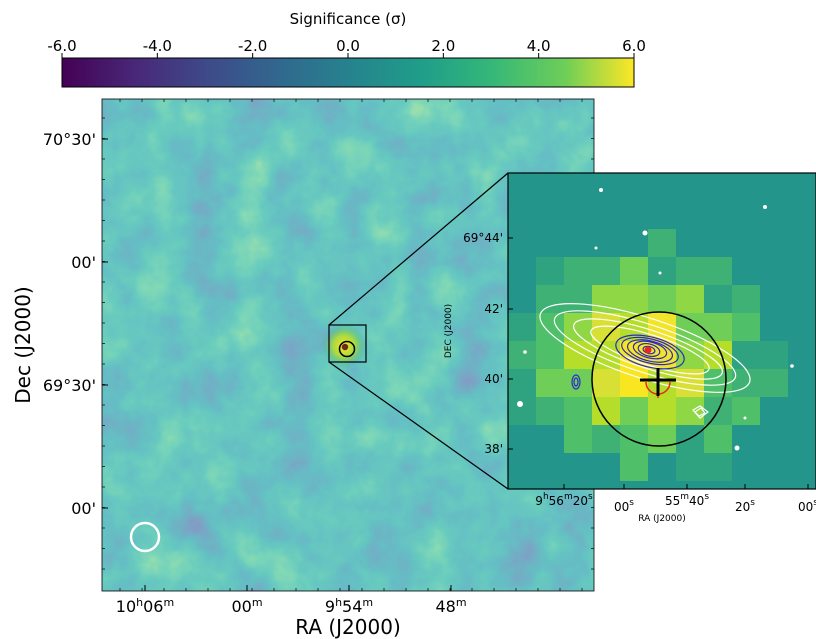 This screenshot has width=816, height=639. What do you see at coordinates (145, 537) in the screenshot?
I see `psf-circle` at bounding box center [145, 537].